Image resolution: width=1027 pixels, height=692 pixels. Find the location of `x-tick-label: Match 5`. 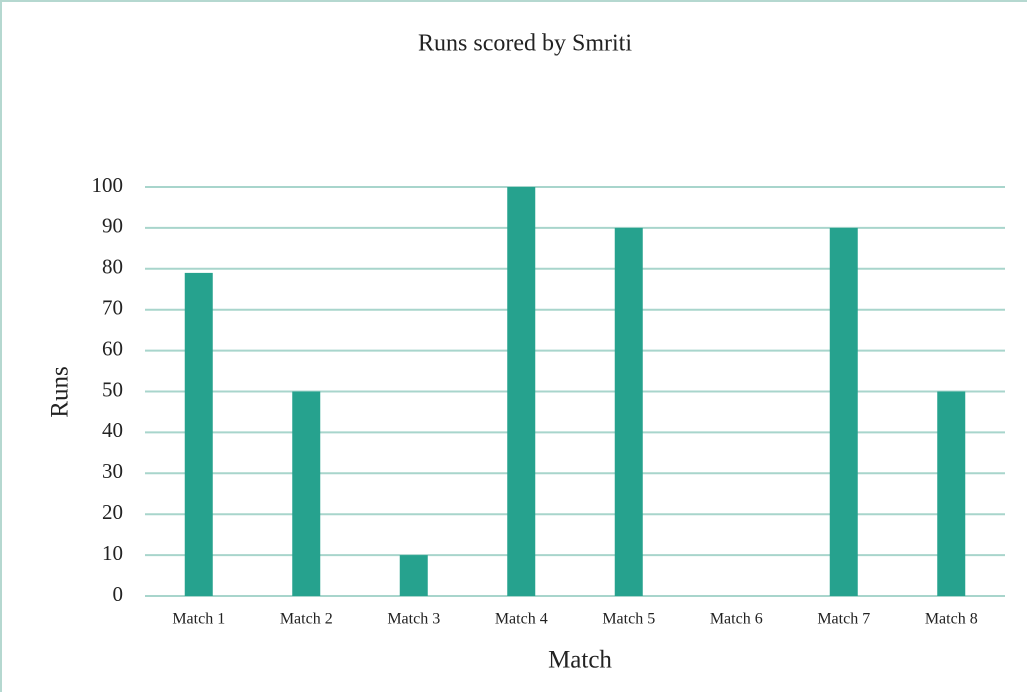

x-tick-label: Match 5 is located at coordinates (628, 619).